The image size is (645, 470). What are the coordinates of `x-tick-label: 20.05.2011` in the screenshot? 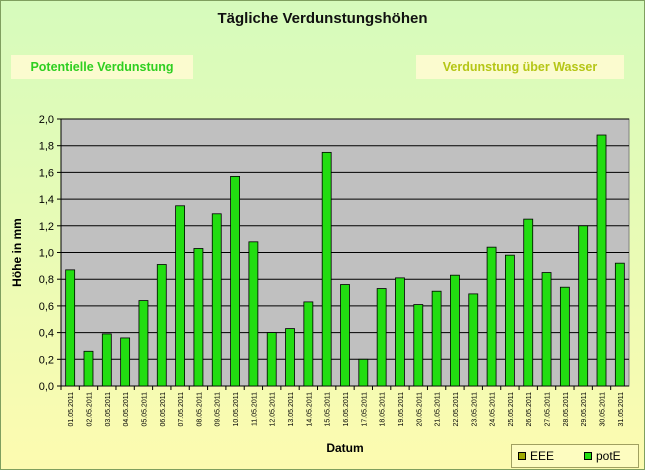 It's located at (419, 409).